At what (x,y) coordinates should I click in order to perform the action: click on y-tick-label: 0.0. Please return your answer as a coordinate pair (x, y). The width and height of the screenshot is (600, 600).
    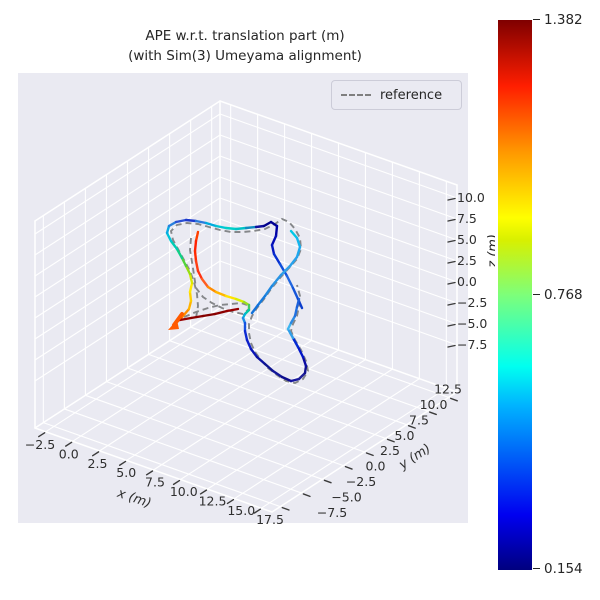
    Looking at the image, I should click on (376, 466).